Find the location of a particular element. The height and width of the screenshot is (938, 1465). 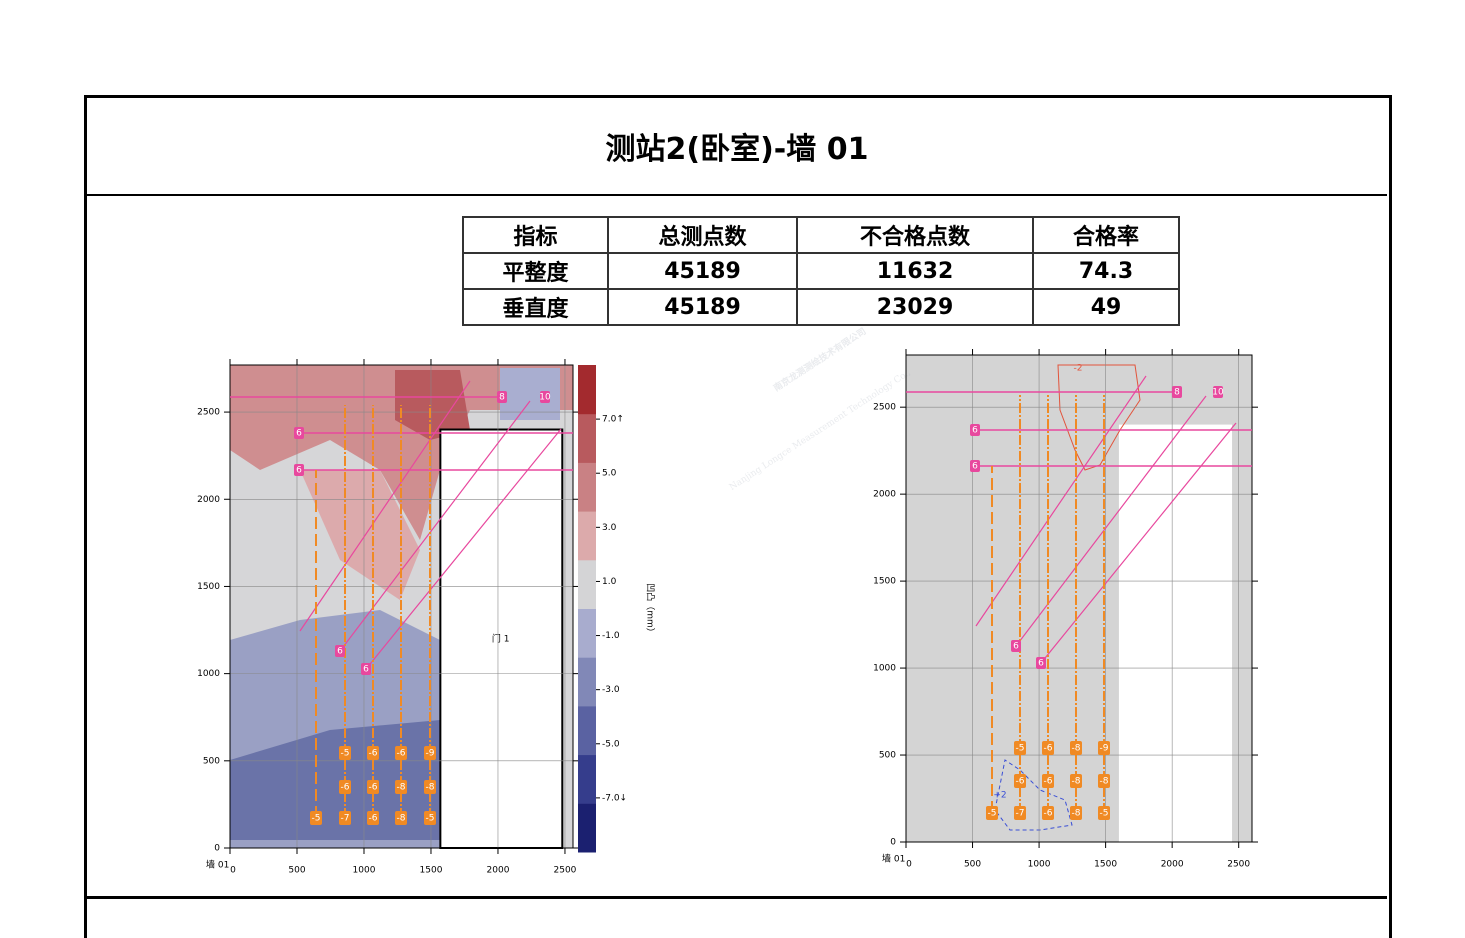

x-tick-label: 2000 is located at coordinates (498, 871).